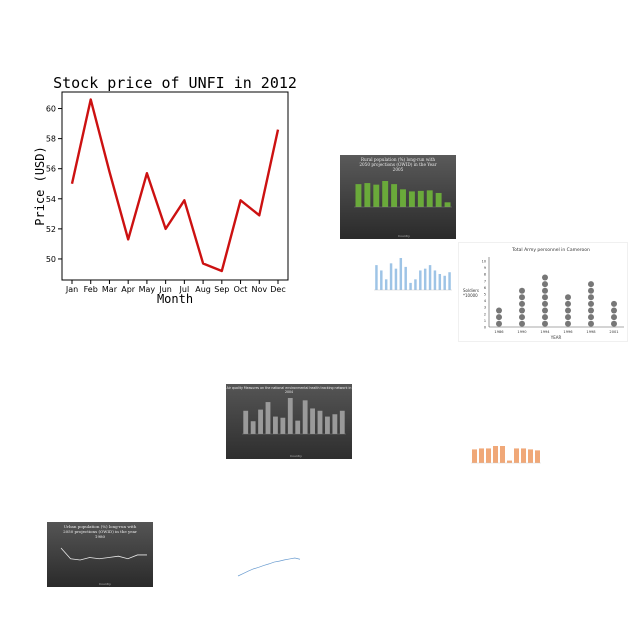 This screenshot has width=640, height=640. What do you see at coordinates (413, 274) in the screenshot?
I see `thumb-blue-bars-chart` at bounding box center [413, 274].